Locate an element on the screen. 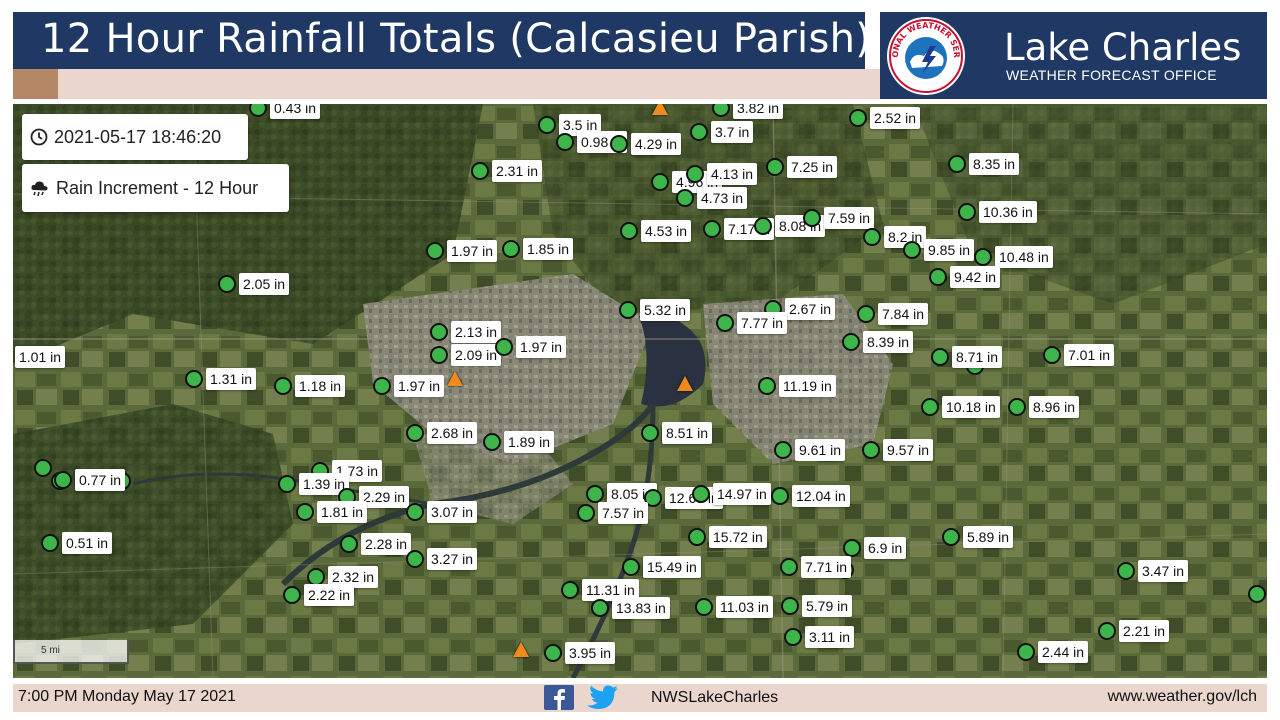 This screenshot has height=720, width=1280. website-link: www.weather.gov/lch is located at coordinates (1182, 696).